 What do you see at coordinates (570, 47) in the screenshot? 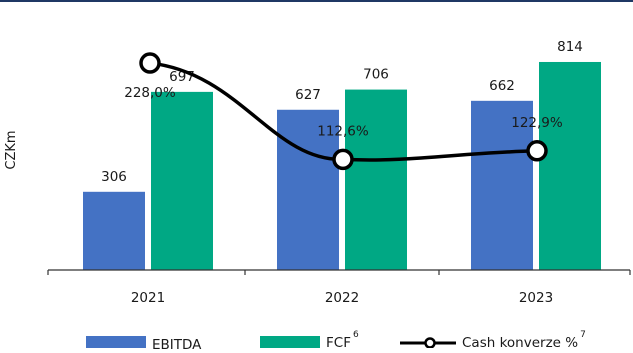
I see `data-label-fcf-2023: 814` at bounding box center [570, 47].